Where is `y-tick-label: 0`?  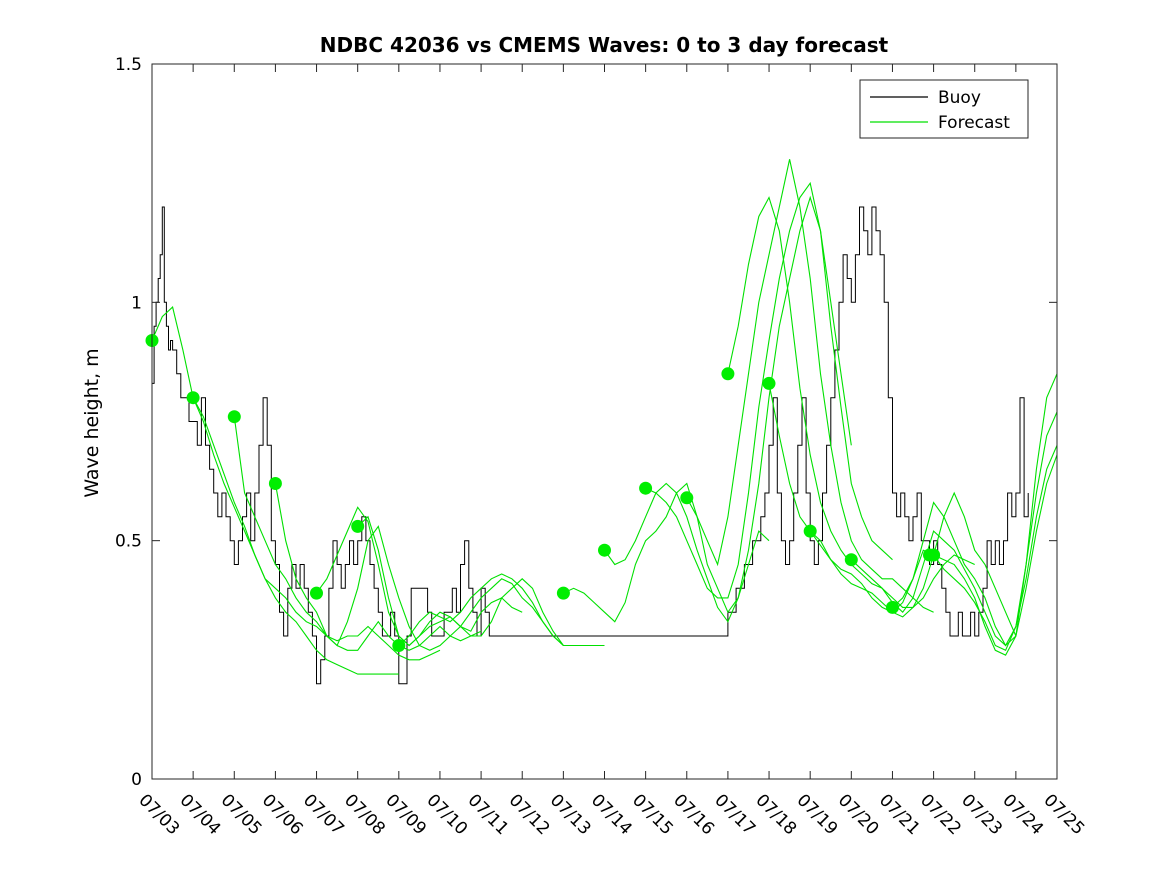
y-tick-label: 0 is located at coordinates (136, 780).